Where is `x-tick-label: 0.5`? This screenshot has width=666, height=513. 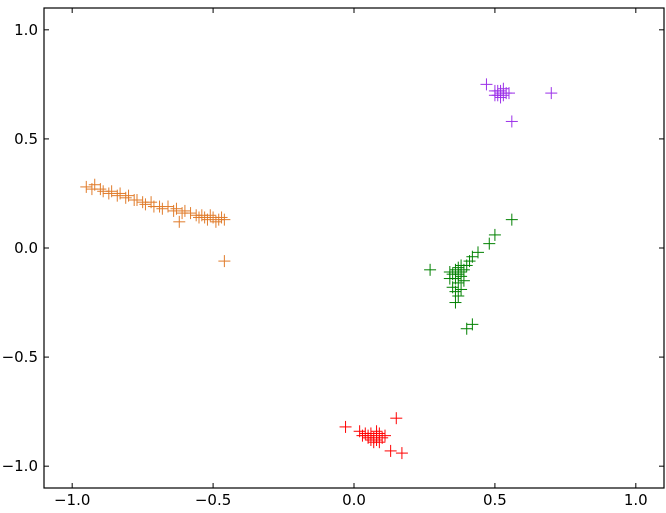
x-tick-label: 0.5 is located at coordinates (495, 499).